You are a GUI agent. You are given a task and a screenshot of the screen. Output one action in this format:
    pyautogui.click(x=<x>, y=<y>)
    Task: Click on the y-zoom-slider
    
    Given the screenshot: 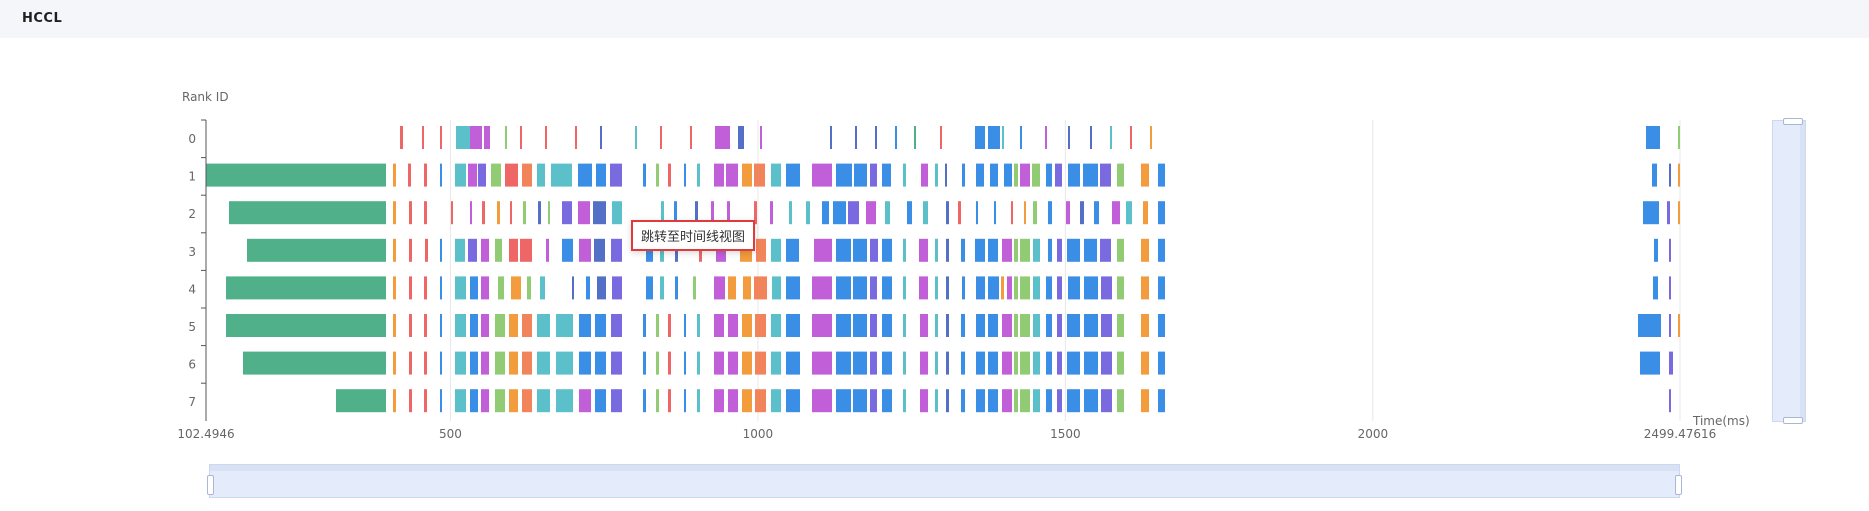 What is the action you would take?
    pyautogui.click(x=1789, y=271)
    